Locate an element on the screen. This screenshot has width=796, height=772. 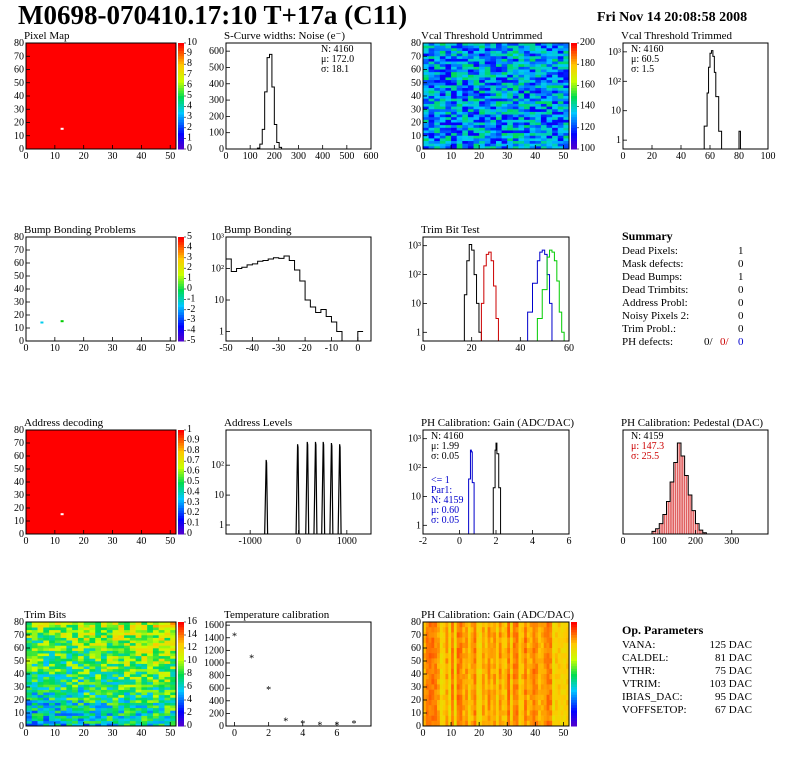
summary-value: 0 is located at coordinates (741, 316).